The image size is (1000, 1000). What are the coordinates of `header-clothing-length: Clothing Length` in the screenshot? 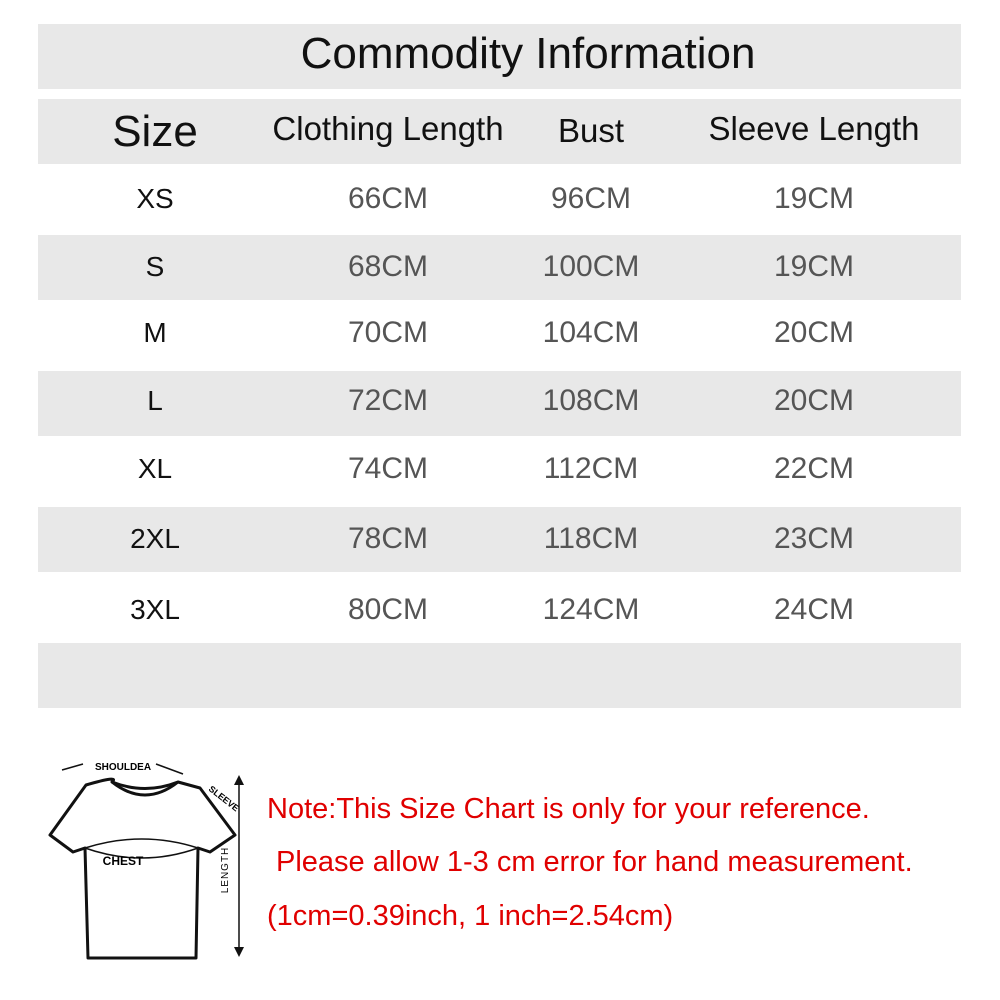 It's located at (388, 128).